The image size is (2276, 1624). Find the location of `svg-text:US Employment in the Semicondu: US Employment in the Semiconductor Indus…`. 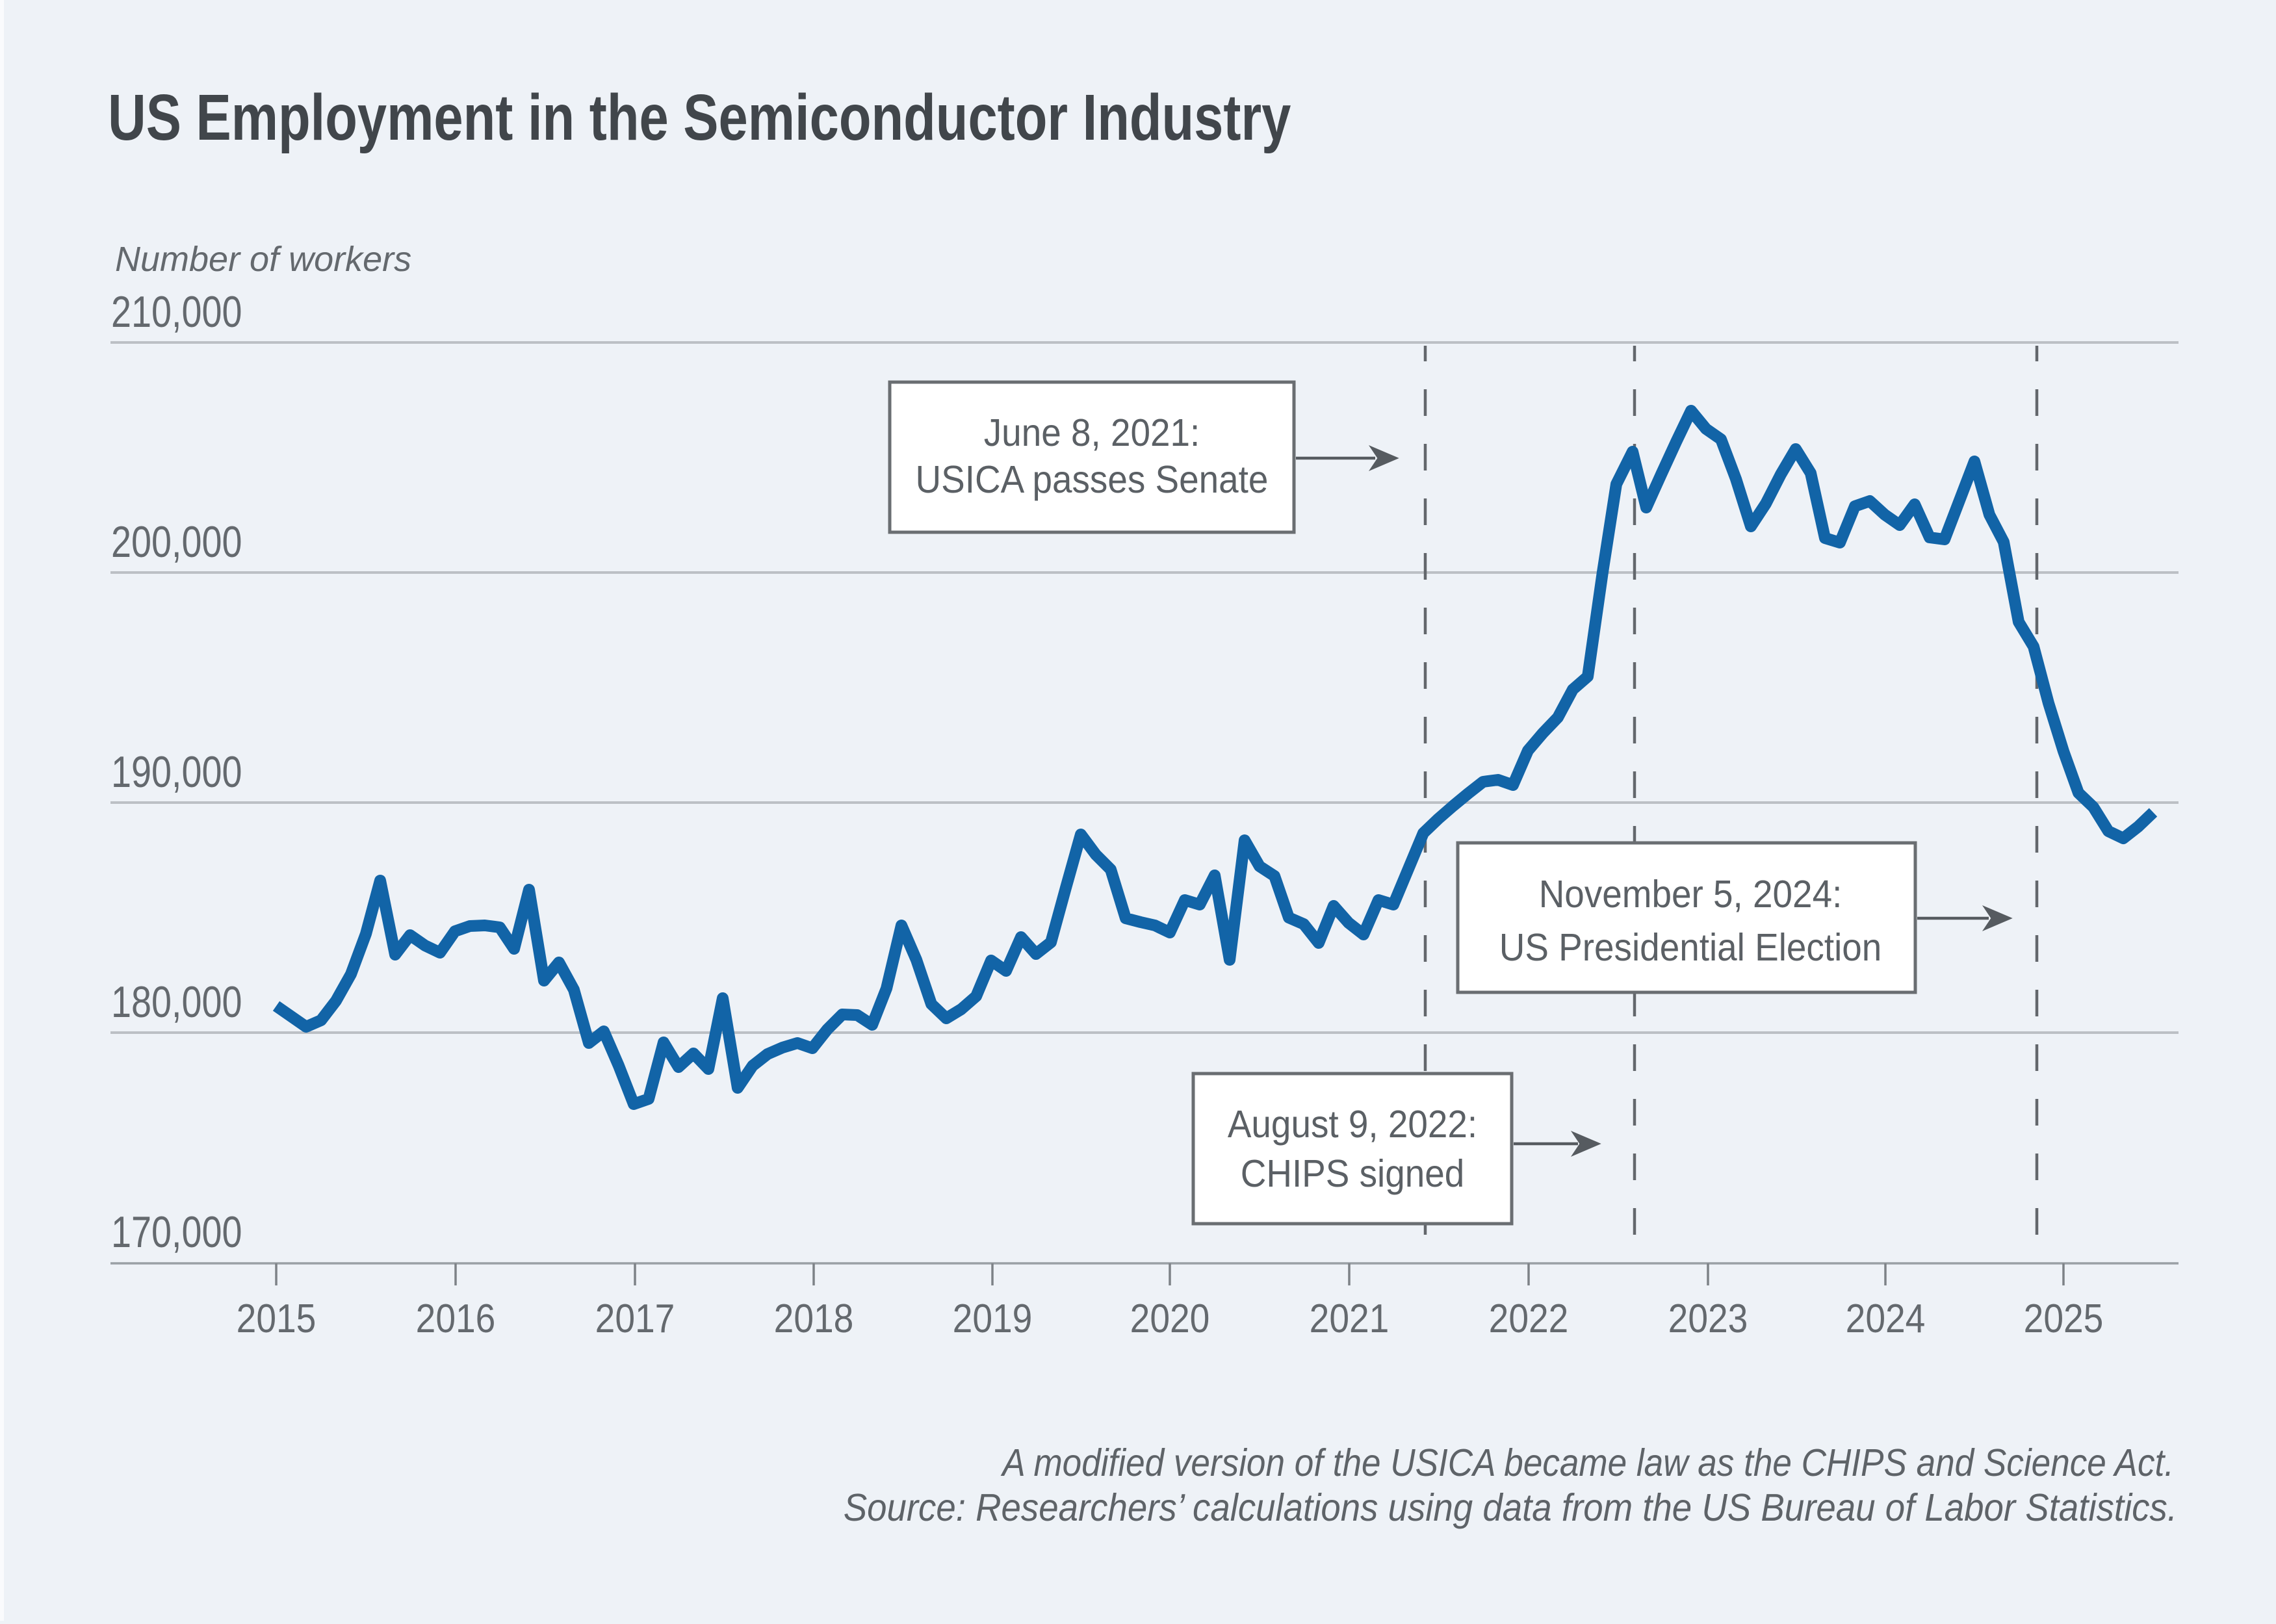

svg-text:US Employment in the Semicondu: US Employment in the Semiconductor Indus… is located at coordinates (699, 118).